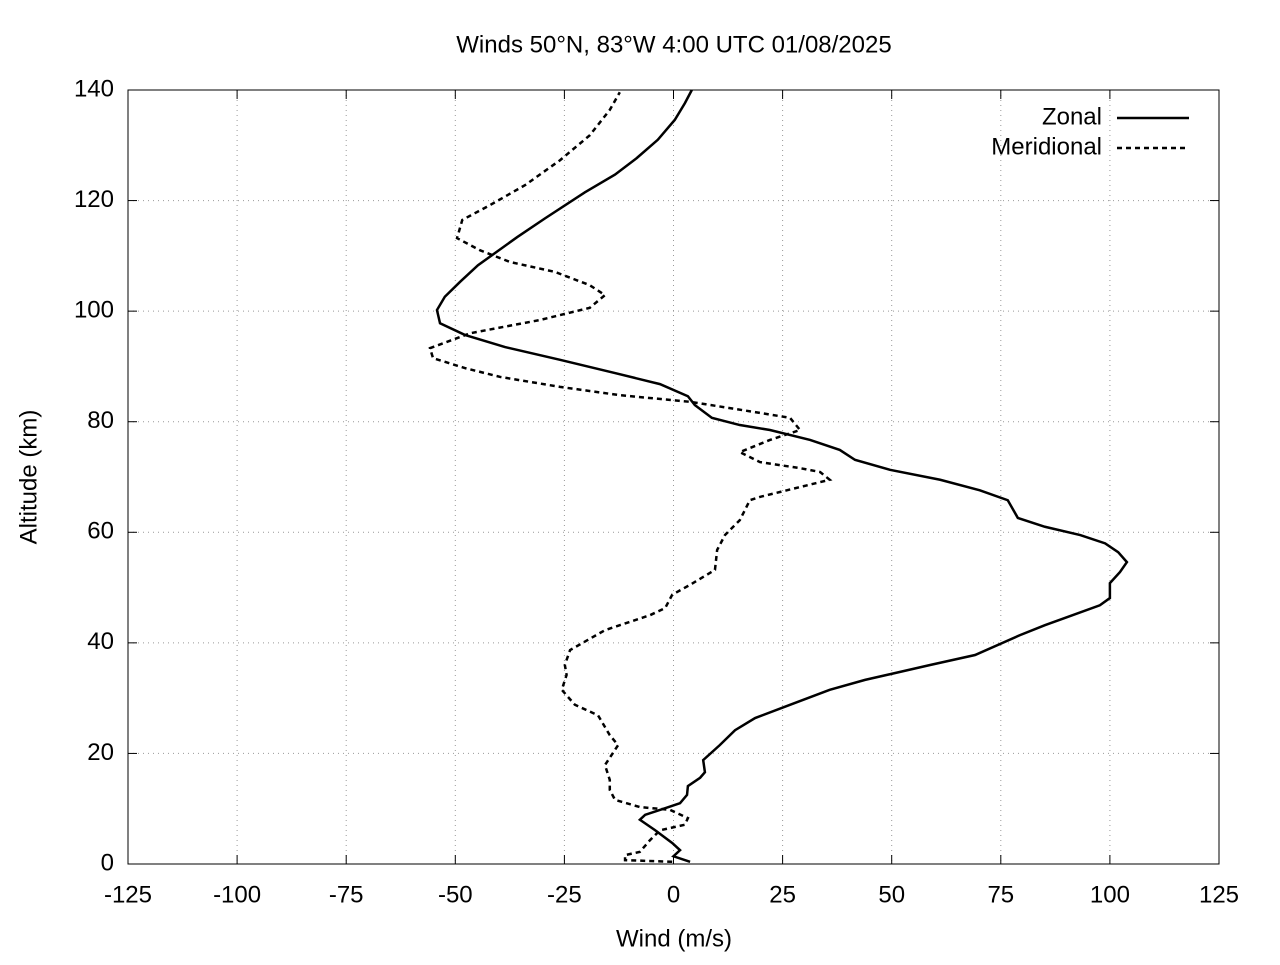 The height and width of the screenshot is (965, 1280). What do you see at coordinates (100, 531) in the screenshot?
I see `y-tick-label: 60` at bounding box center [100, 531].